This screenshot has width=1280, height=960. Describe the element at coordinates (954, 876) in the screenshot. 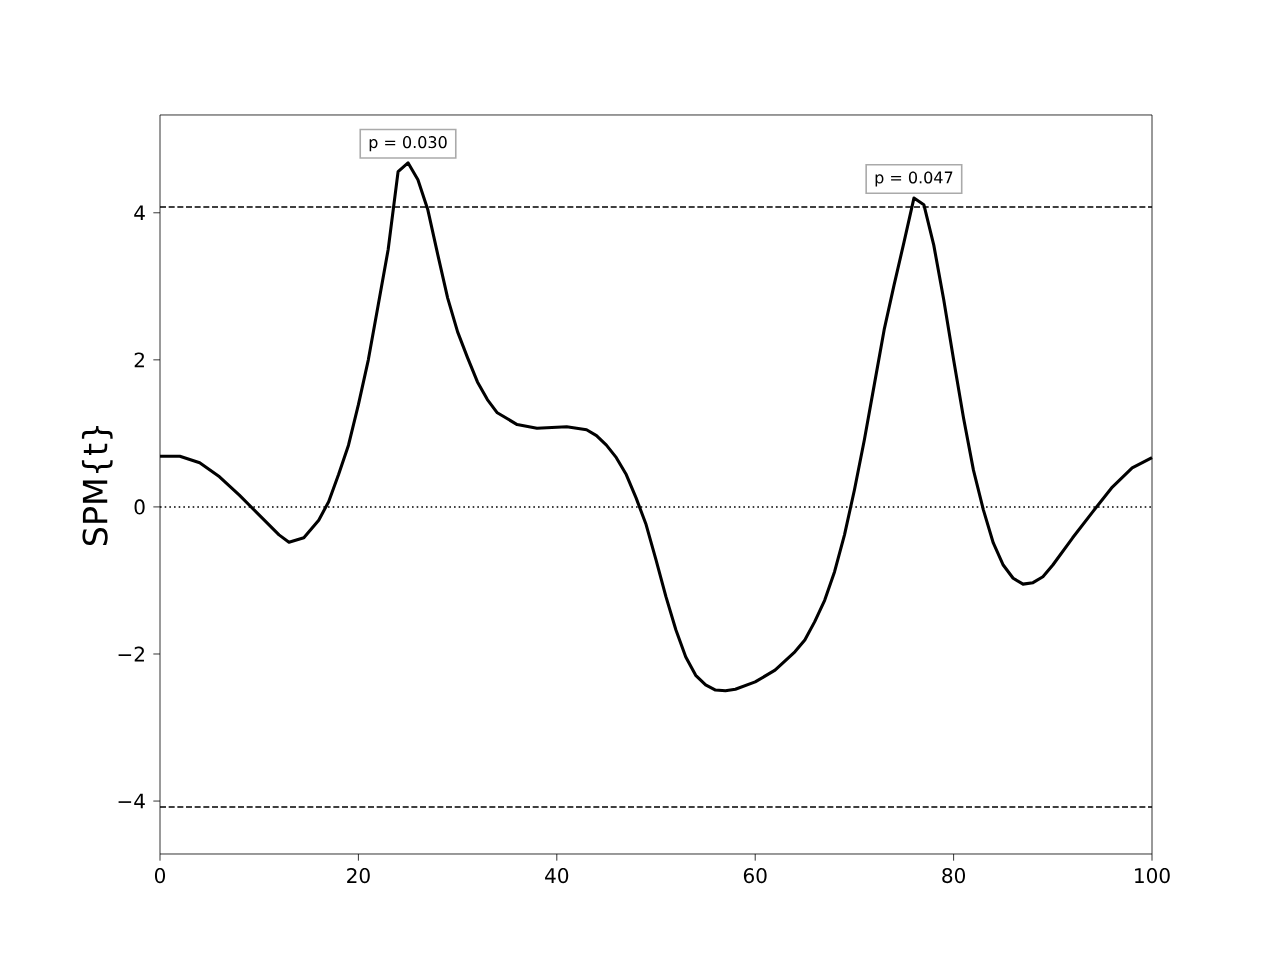

I see `x-tick-label: 80` at that location.